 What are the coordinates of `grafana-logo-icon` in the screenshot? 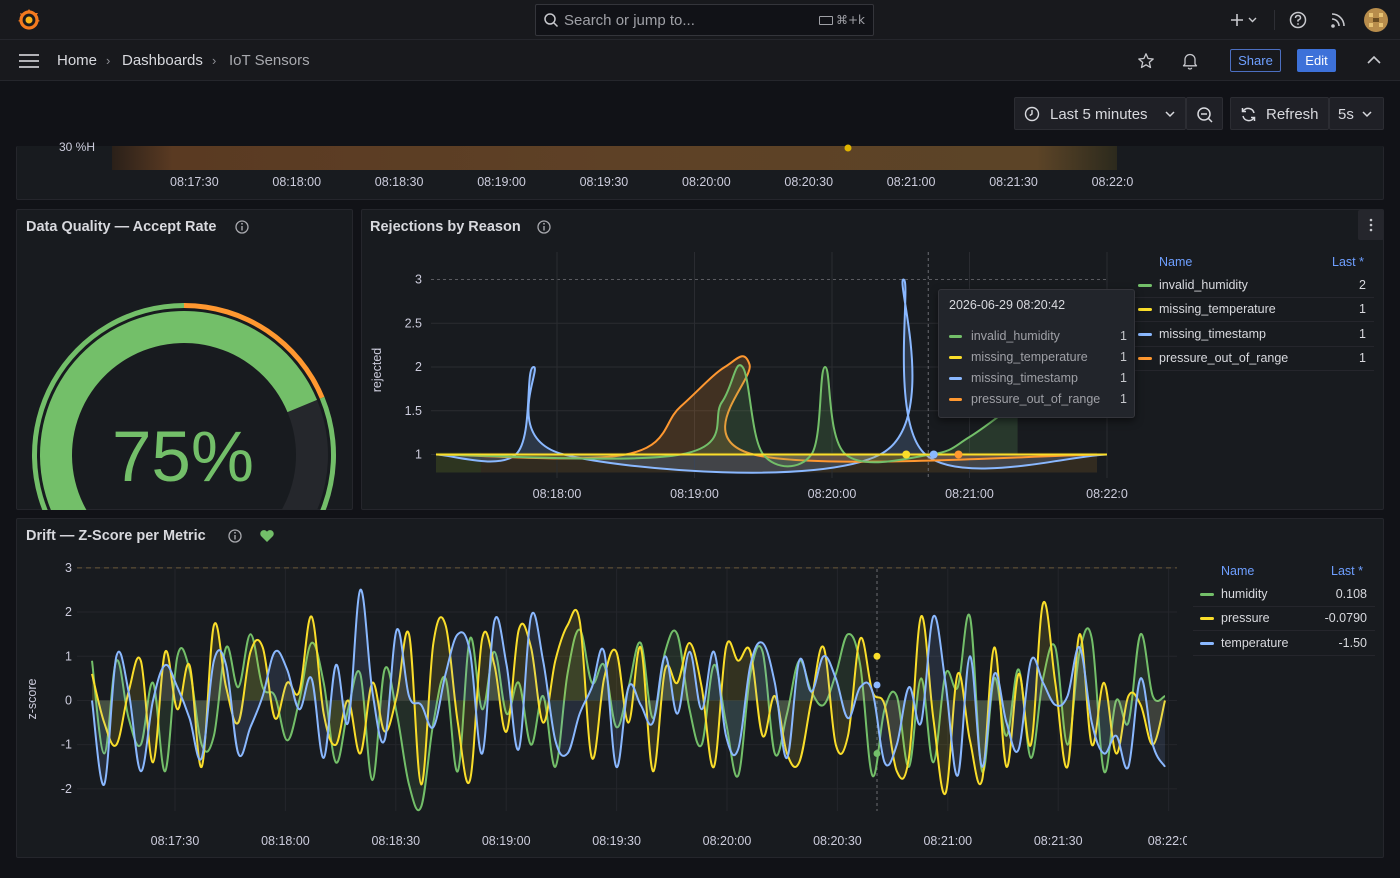 It's located at (29, 20).